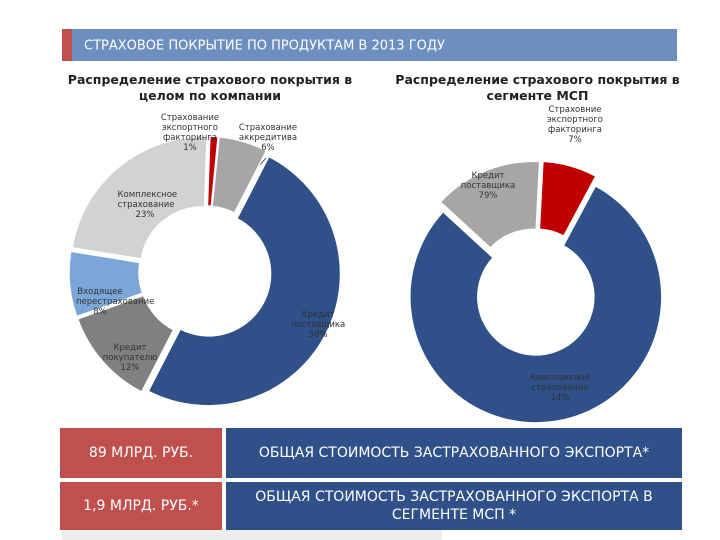 The width and height of the screenshot is (720, 540). I want to click on data-label: Входящее перестрахование 8%, so click(115, 302).